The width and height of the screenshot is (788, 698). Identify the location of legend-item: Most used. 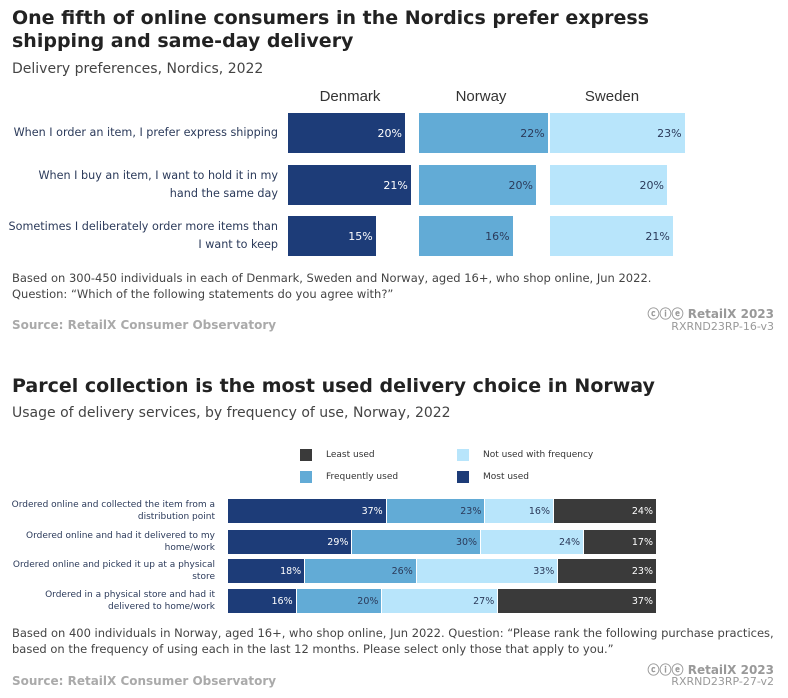
(493, 477).